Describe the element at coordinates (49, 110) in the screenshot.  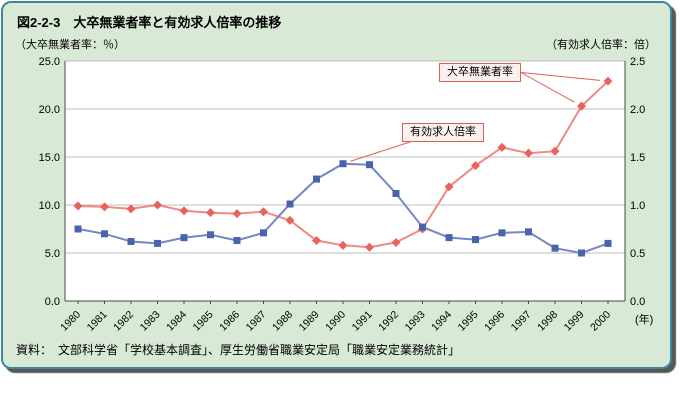
I see `left-axis-tick-label: 20.0` at that location.